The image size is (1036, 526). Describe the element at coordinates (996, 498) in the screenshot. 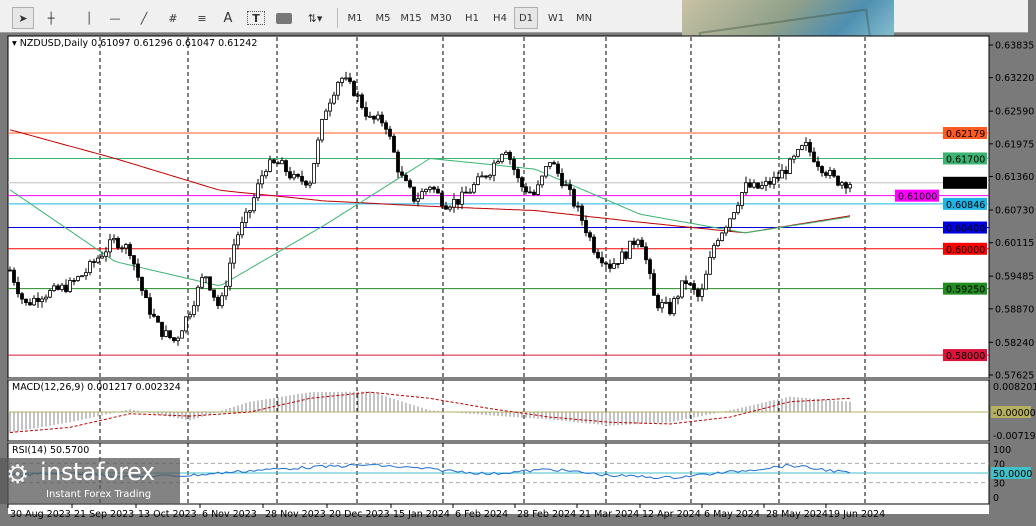

I see `rsi-tick-label: 0` at that location.